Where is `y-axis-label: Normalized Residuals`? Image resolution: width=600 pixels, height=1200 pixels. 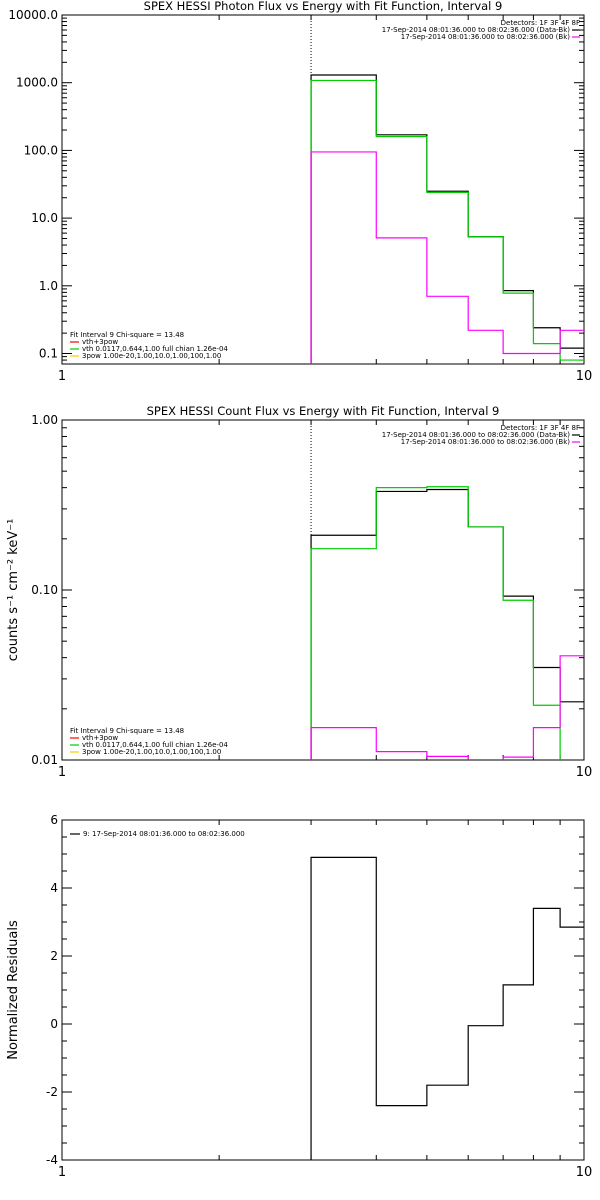 y-axis-label: Normalized Residuals is located at coordinates (13, 990).